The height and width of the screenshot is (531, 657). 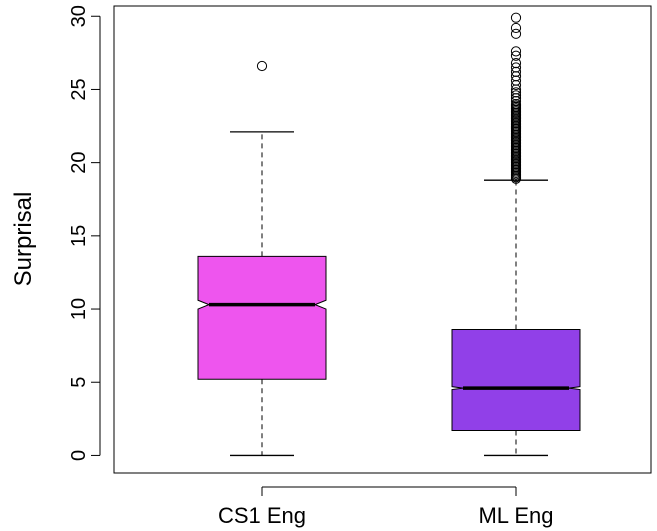 I want to click on y-tick-label: 0, so click(x=79, y=455).